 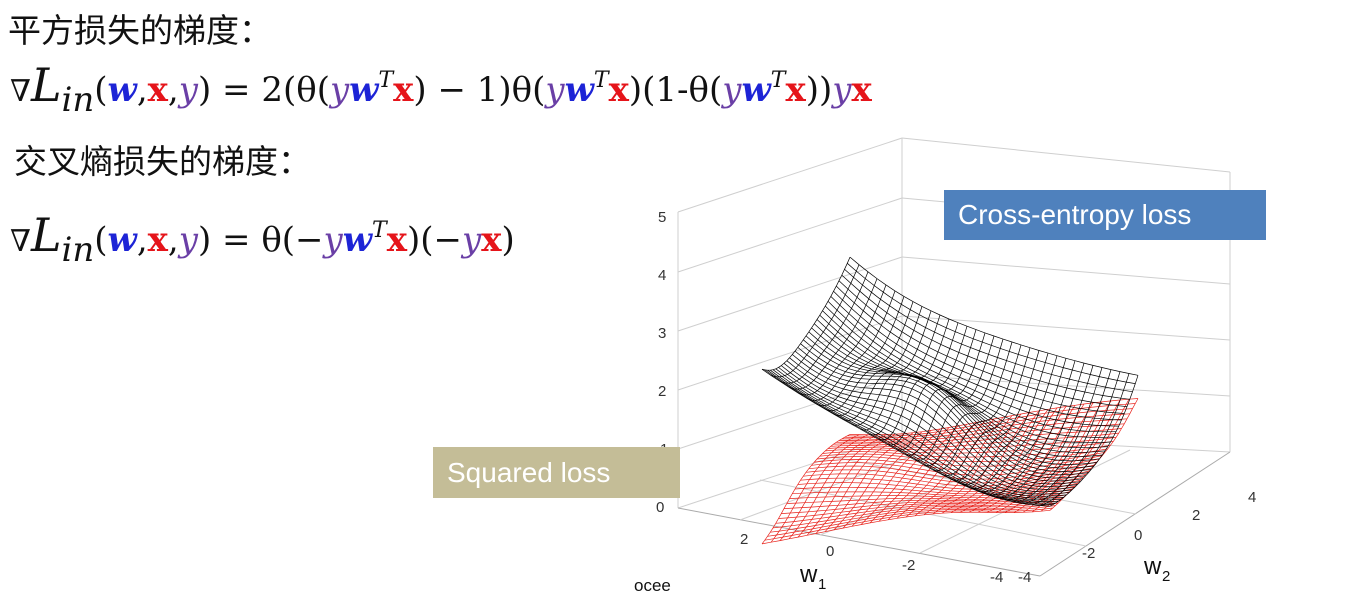 I want to click on squared-loss-label: Squared loss, so click(x=556, y=472).